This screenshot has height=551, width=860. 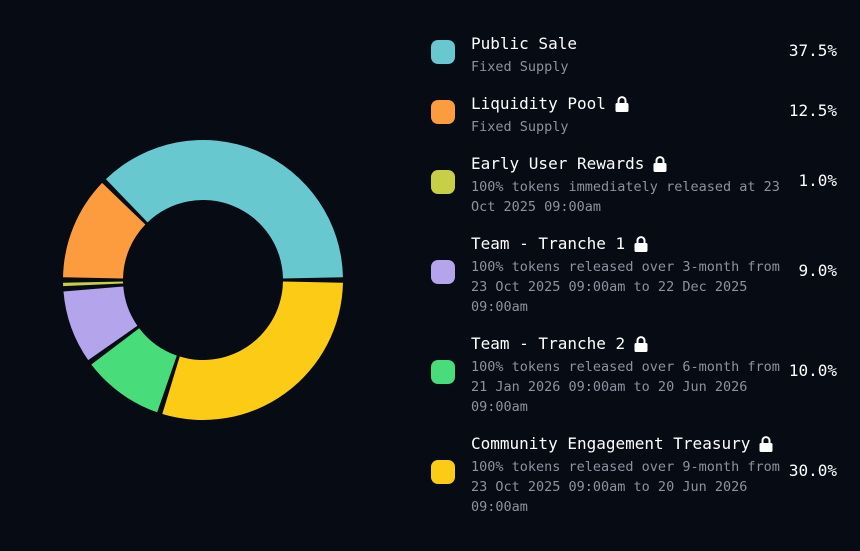 What do you see at coordinates (629, 444) in the screenshot?
I see `legend-item-title: Community Engagement Treasury` at bounding box center [629, 444].